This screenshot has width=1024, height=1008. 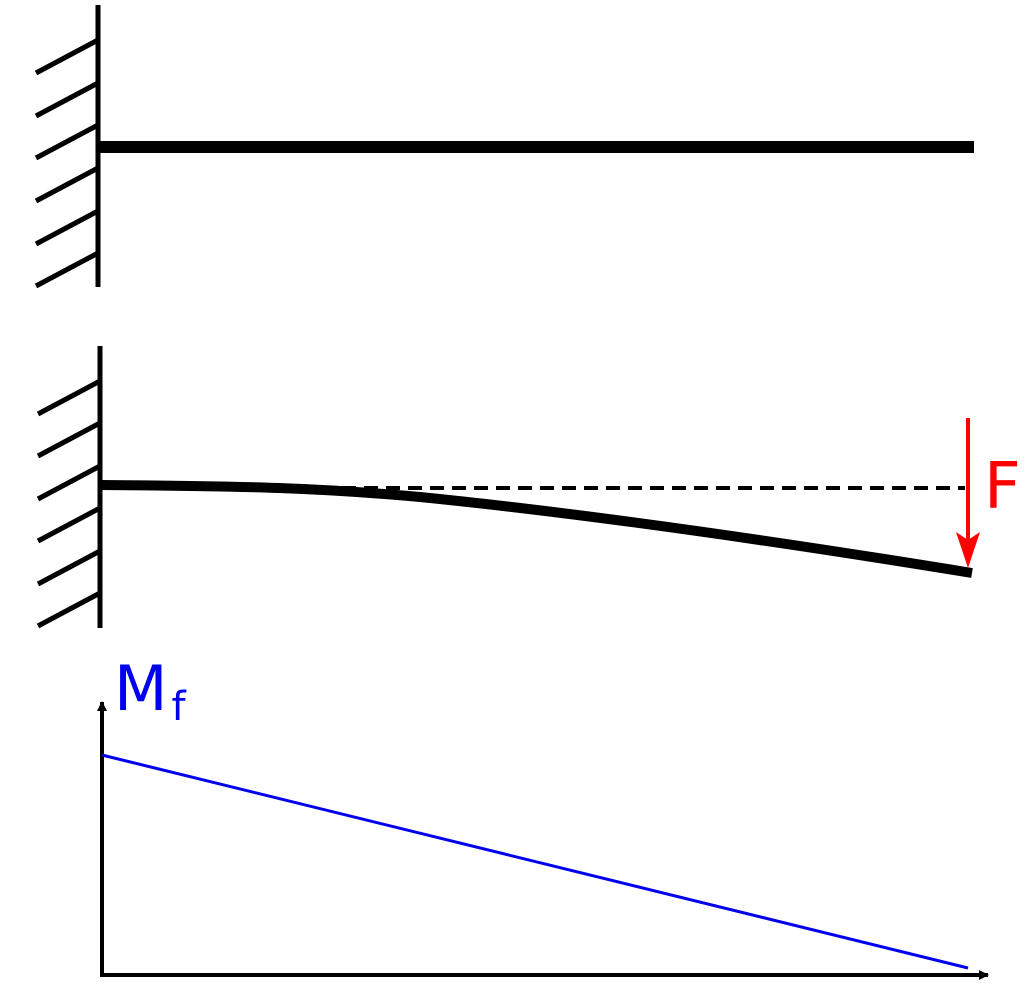 What do you see at coordinates (1002, 487) in the screenshot?
I see `force-label: F` at bounding box center [1002, 487].